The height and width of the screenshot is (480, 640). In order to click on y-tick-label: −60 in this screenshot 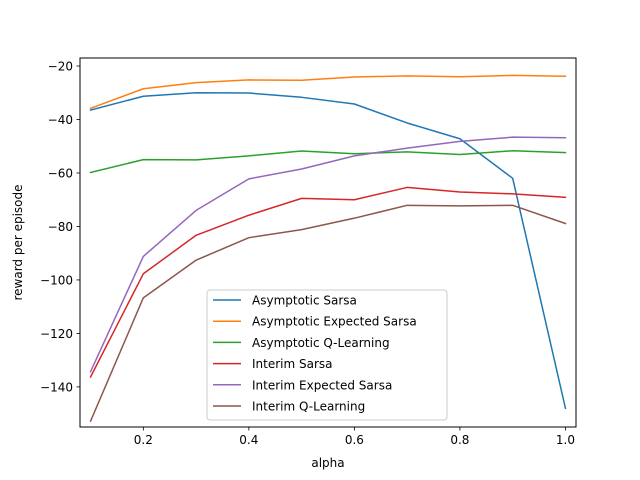, I will do `click(60, 173)`.